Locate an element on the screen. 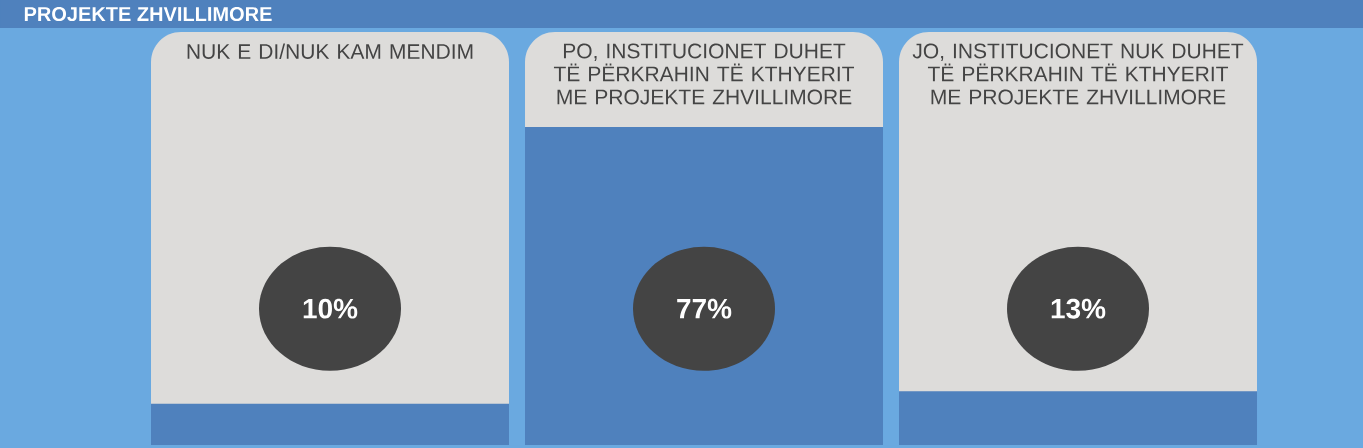 The image size is (1363, 448). data-label: 77% is located at coordinates (704, 308).